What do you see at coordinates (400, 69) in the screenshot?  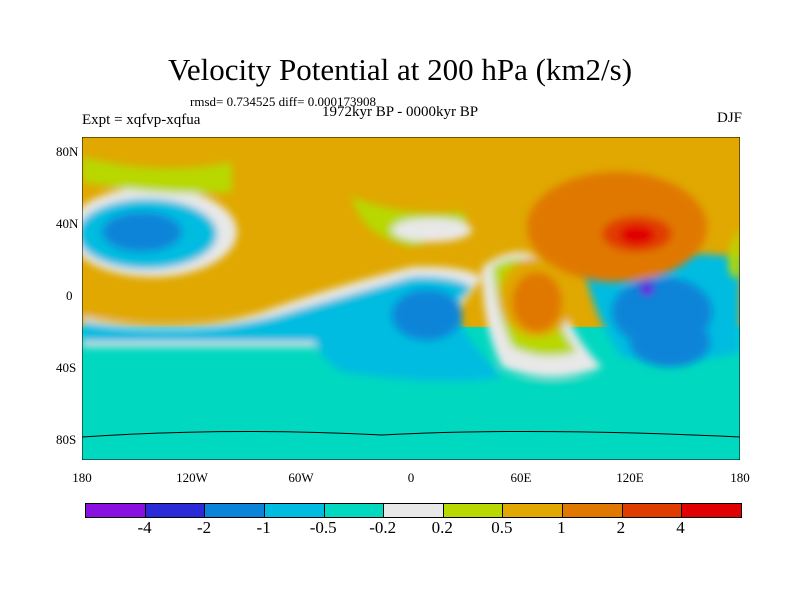 I see `plot-title: Velocity Potential at 200 hPa (km2/s)` at bounding box center [400, 69].